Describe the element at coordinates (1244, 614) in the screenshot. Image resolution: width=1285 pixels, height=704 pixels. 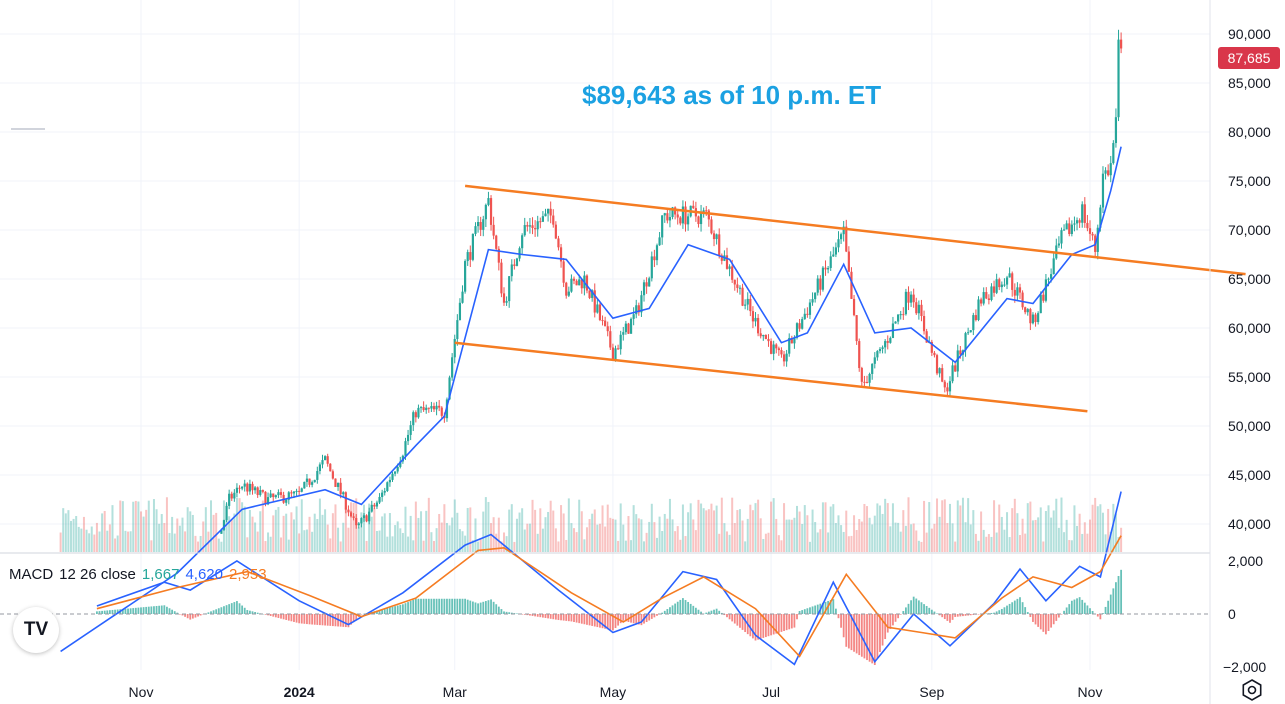
I see `macd-axis: 2,000 0 −2,000` at that location.